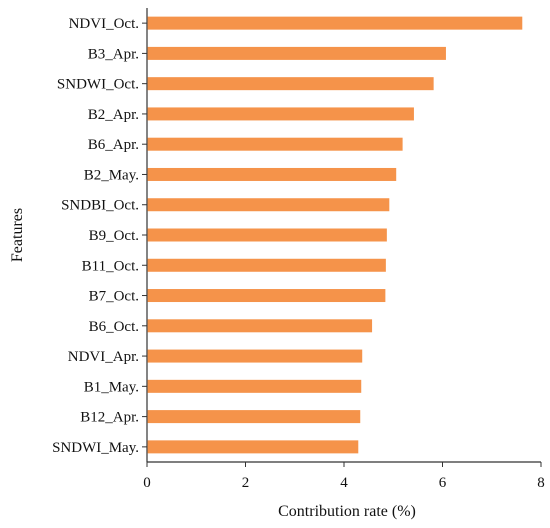 This screenshot has height=528, width=550. Describe the element at coordinates (344, 483) in the screenshot. I see `x-tick-label: 4` at that location.